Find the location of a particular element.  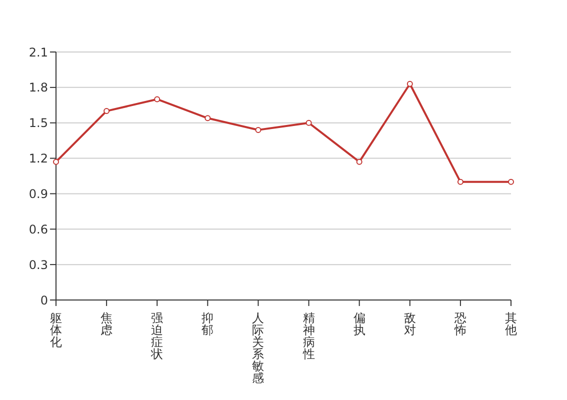

y-tick-label: 1.2 is located at coordinates (38, 159).